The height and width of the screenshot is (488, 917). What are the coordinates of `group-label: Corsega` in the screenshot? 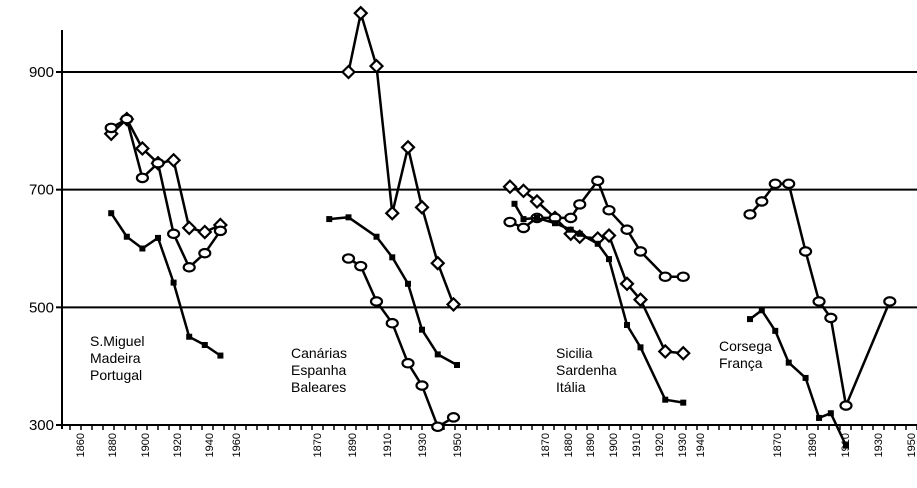 It's located at (745, 346).